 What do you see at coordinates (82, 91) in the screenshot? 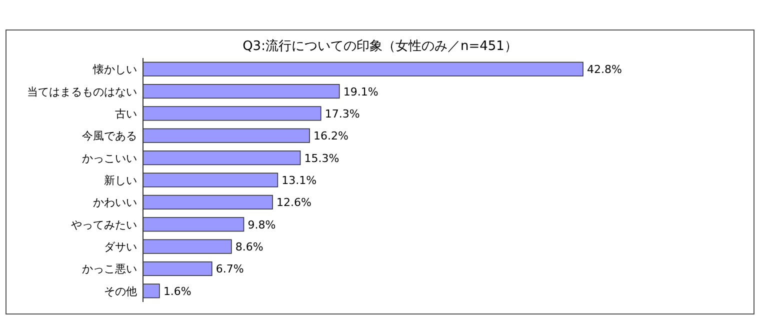
I see `y-tick-label: 当てはまるものはない` at bounding box center [82, 91].